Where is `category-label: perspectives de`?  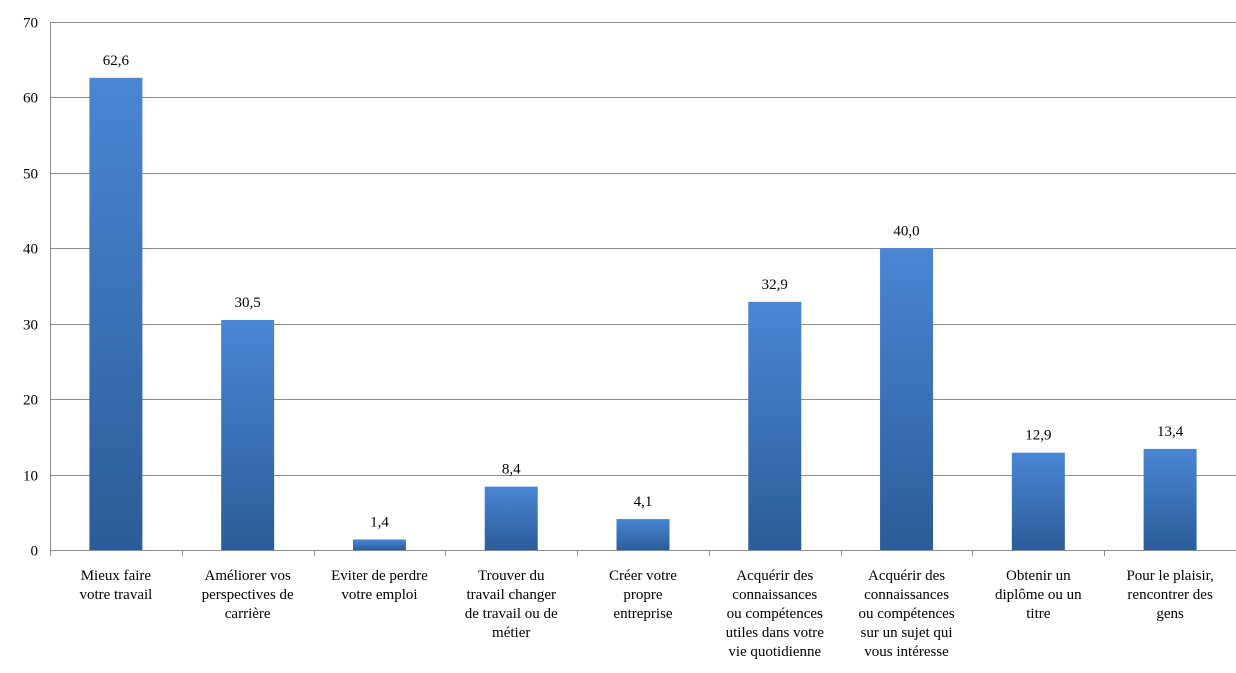
category-label: perspectives de is located at coordinates (248, 595).